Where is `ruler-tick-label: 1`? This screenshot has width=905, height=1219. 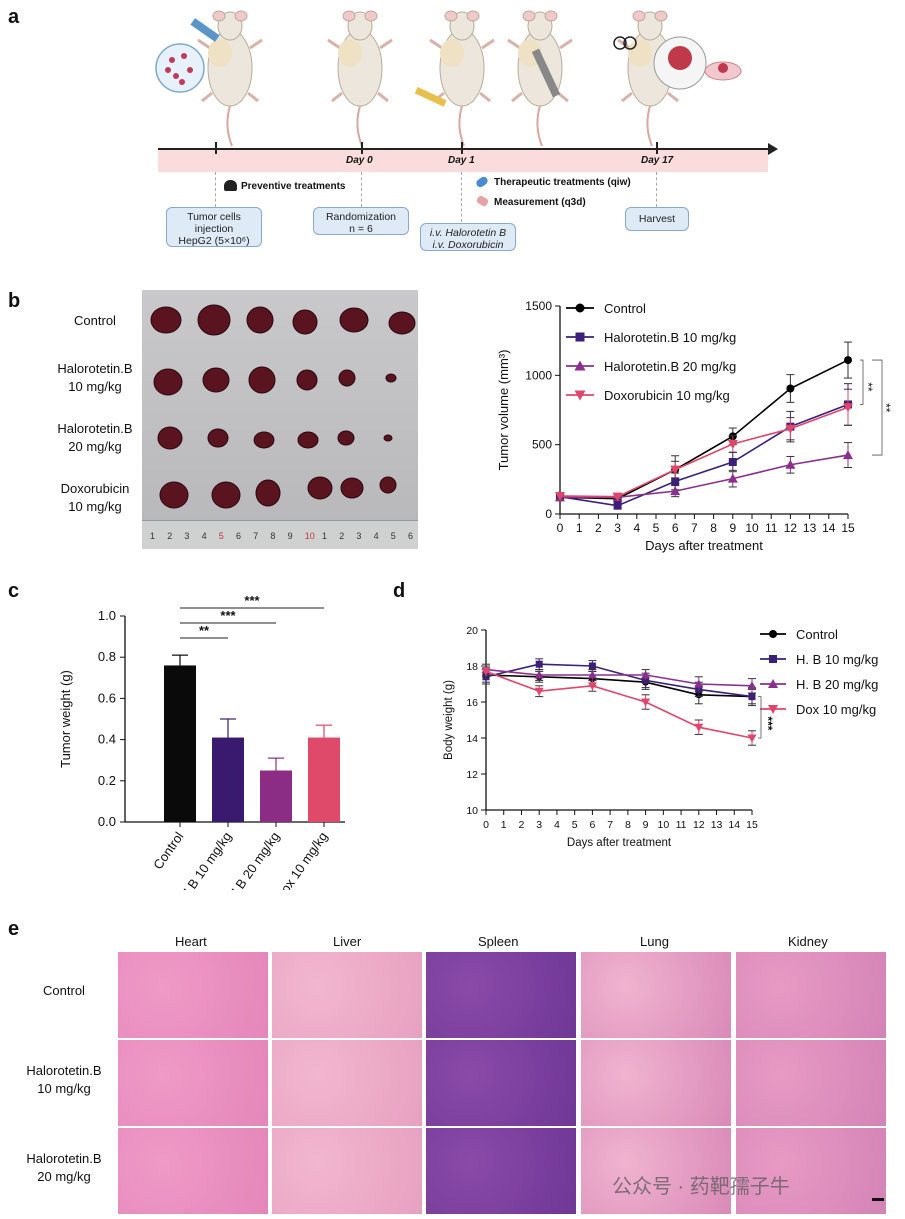 ruler-tick-label: 1 is located at coordinates (324, 536).